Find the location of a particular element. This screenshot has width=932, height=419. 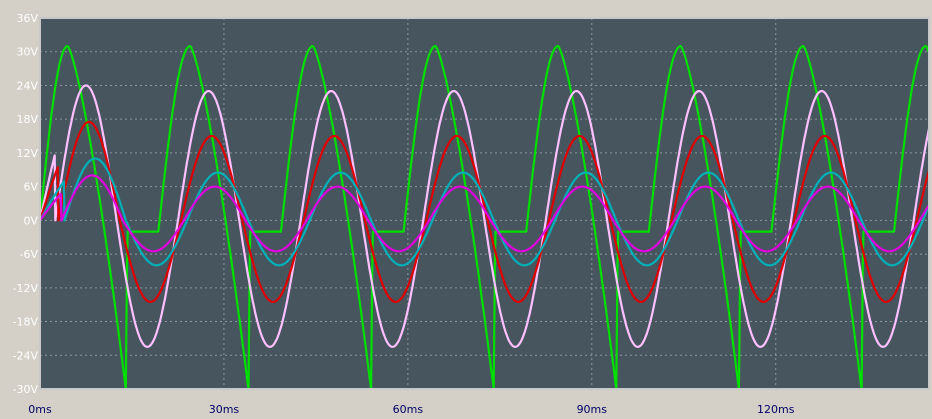

y-tick-label: -30V is located at coordinates (26, 389).